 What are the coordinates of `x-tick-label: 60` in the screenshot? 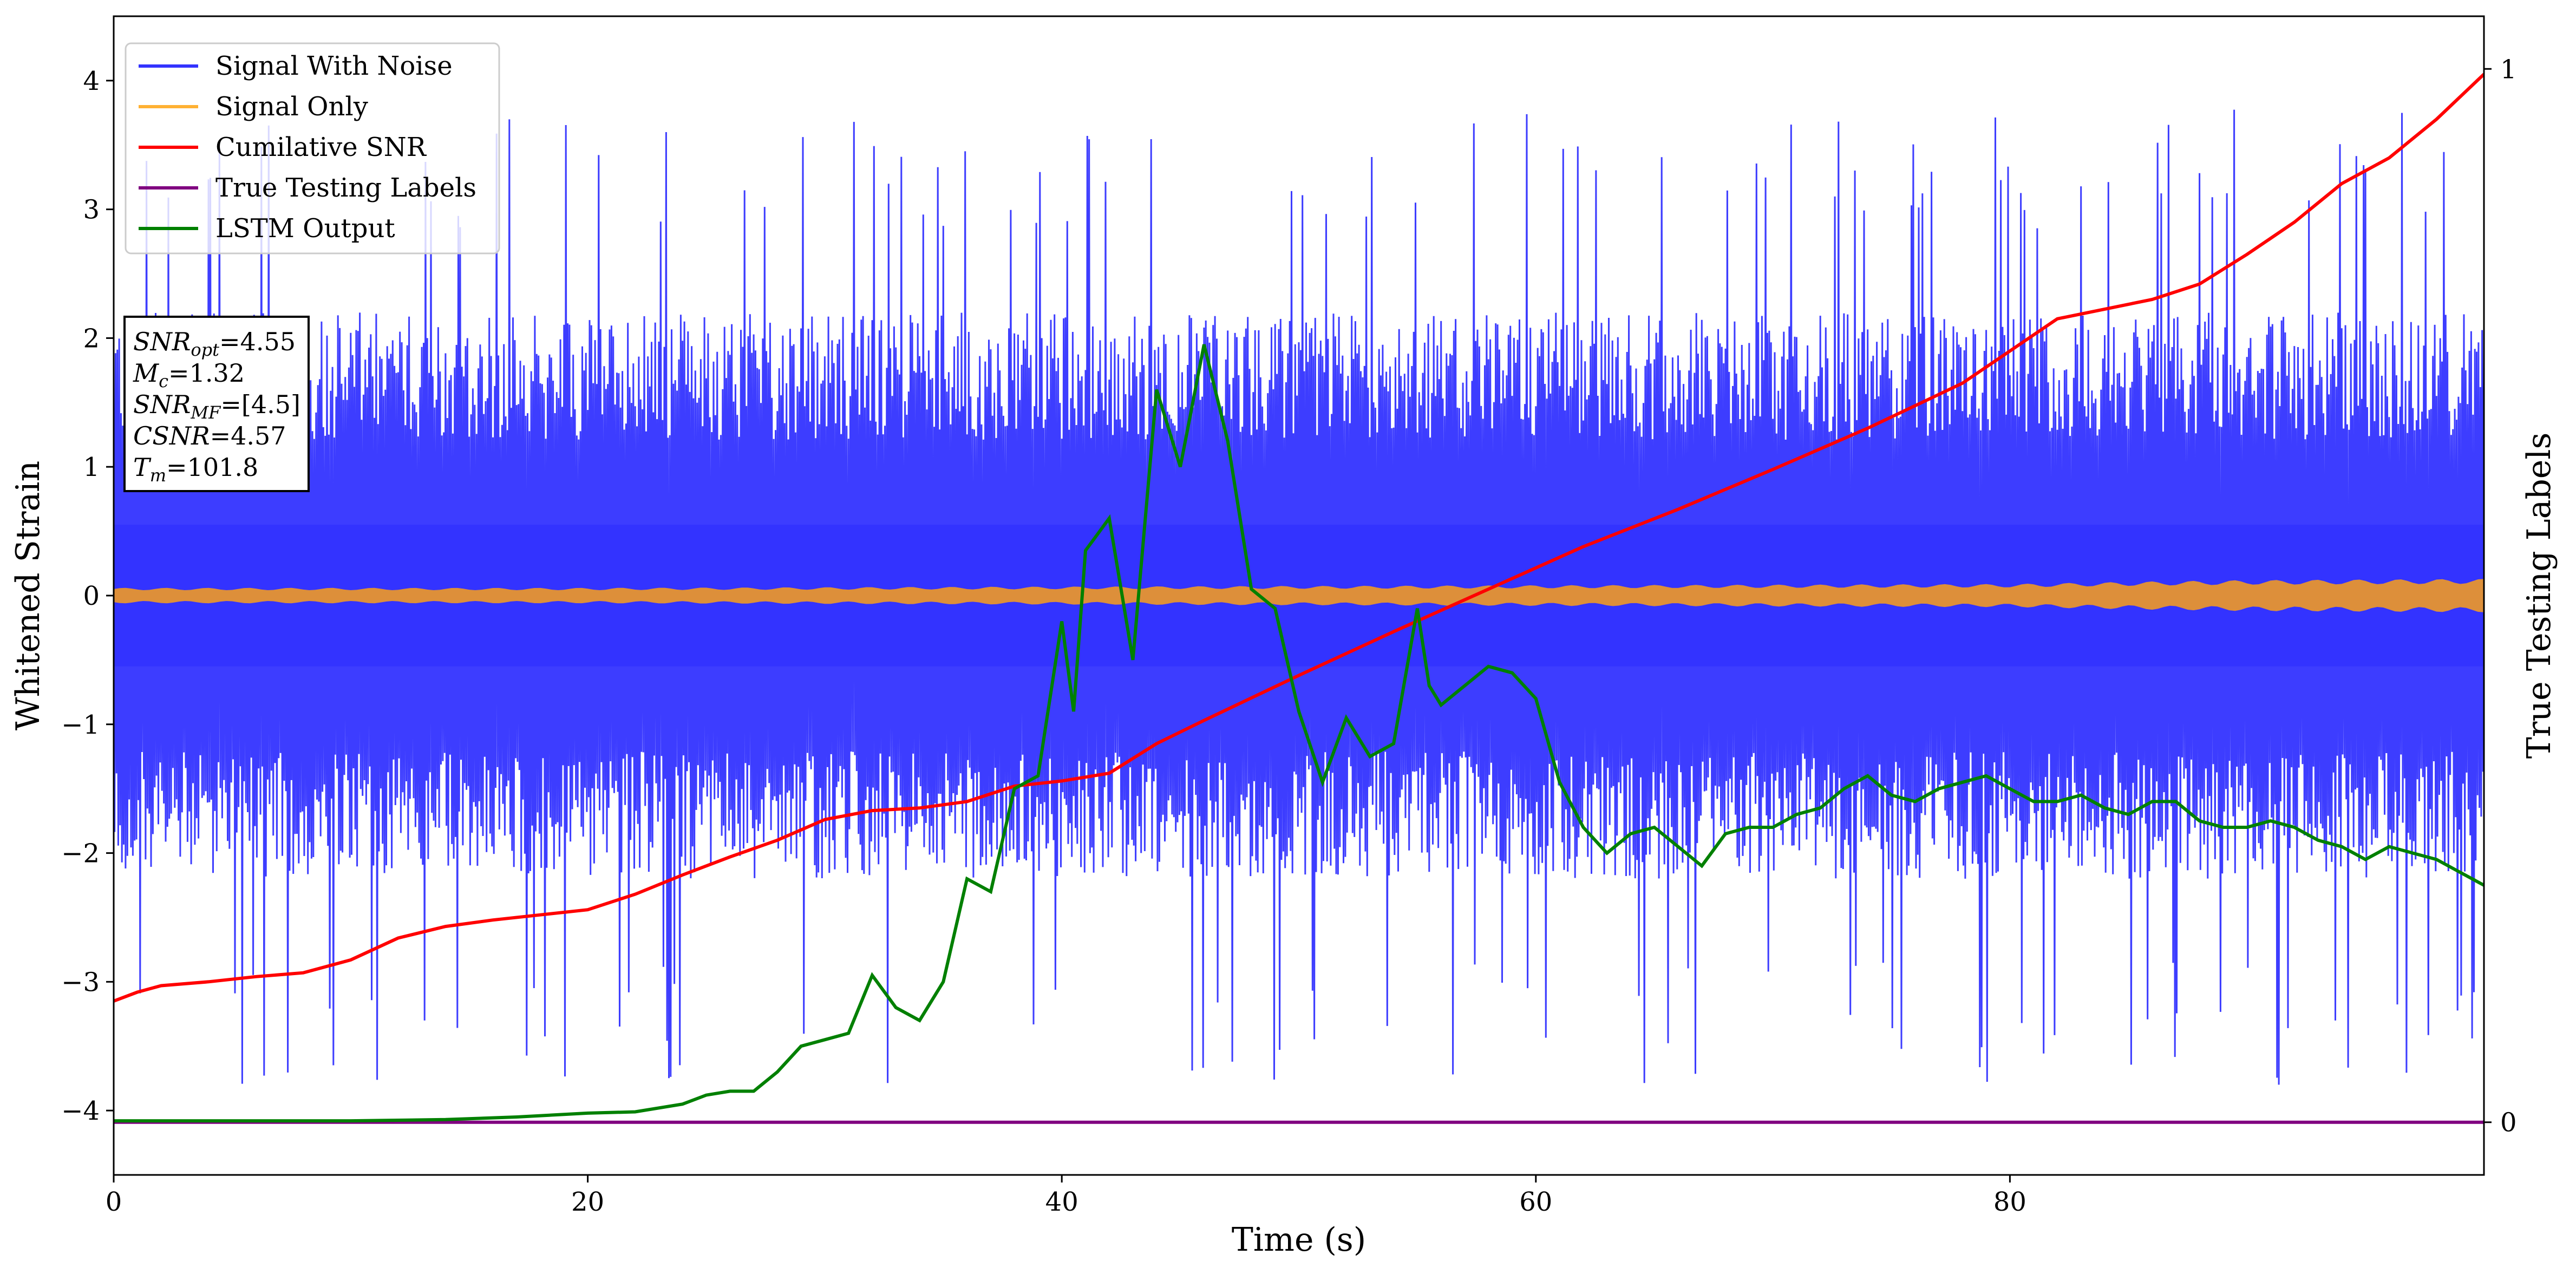 It's located at (1535, 1202).